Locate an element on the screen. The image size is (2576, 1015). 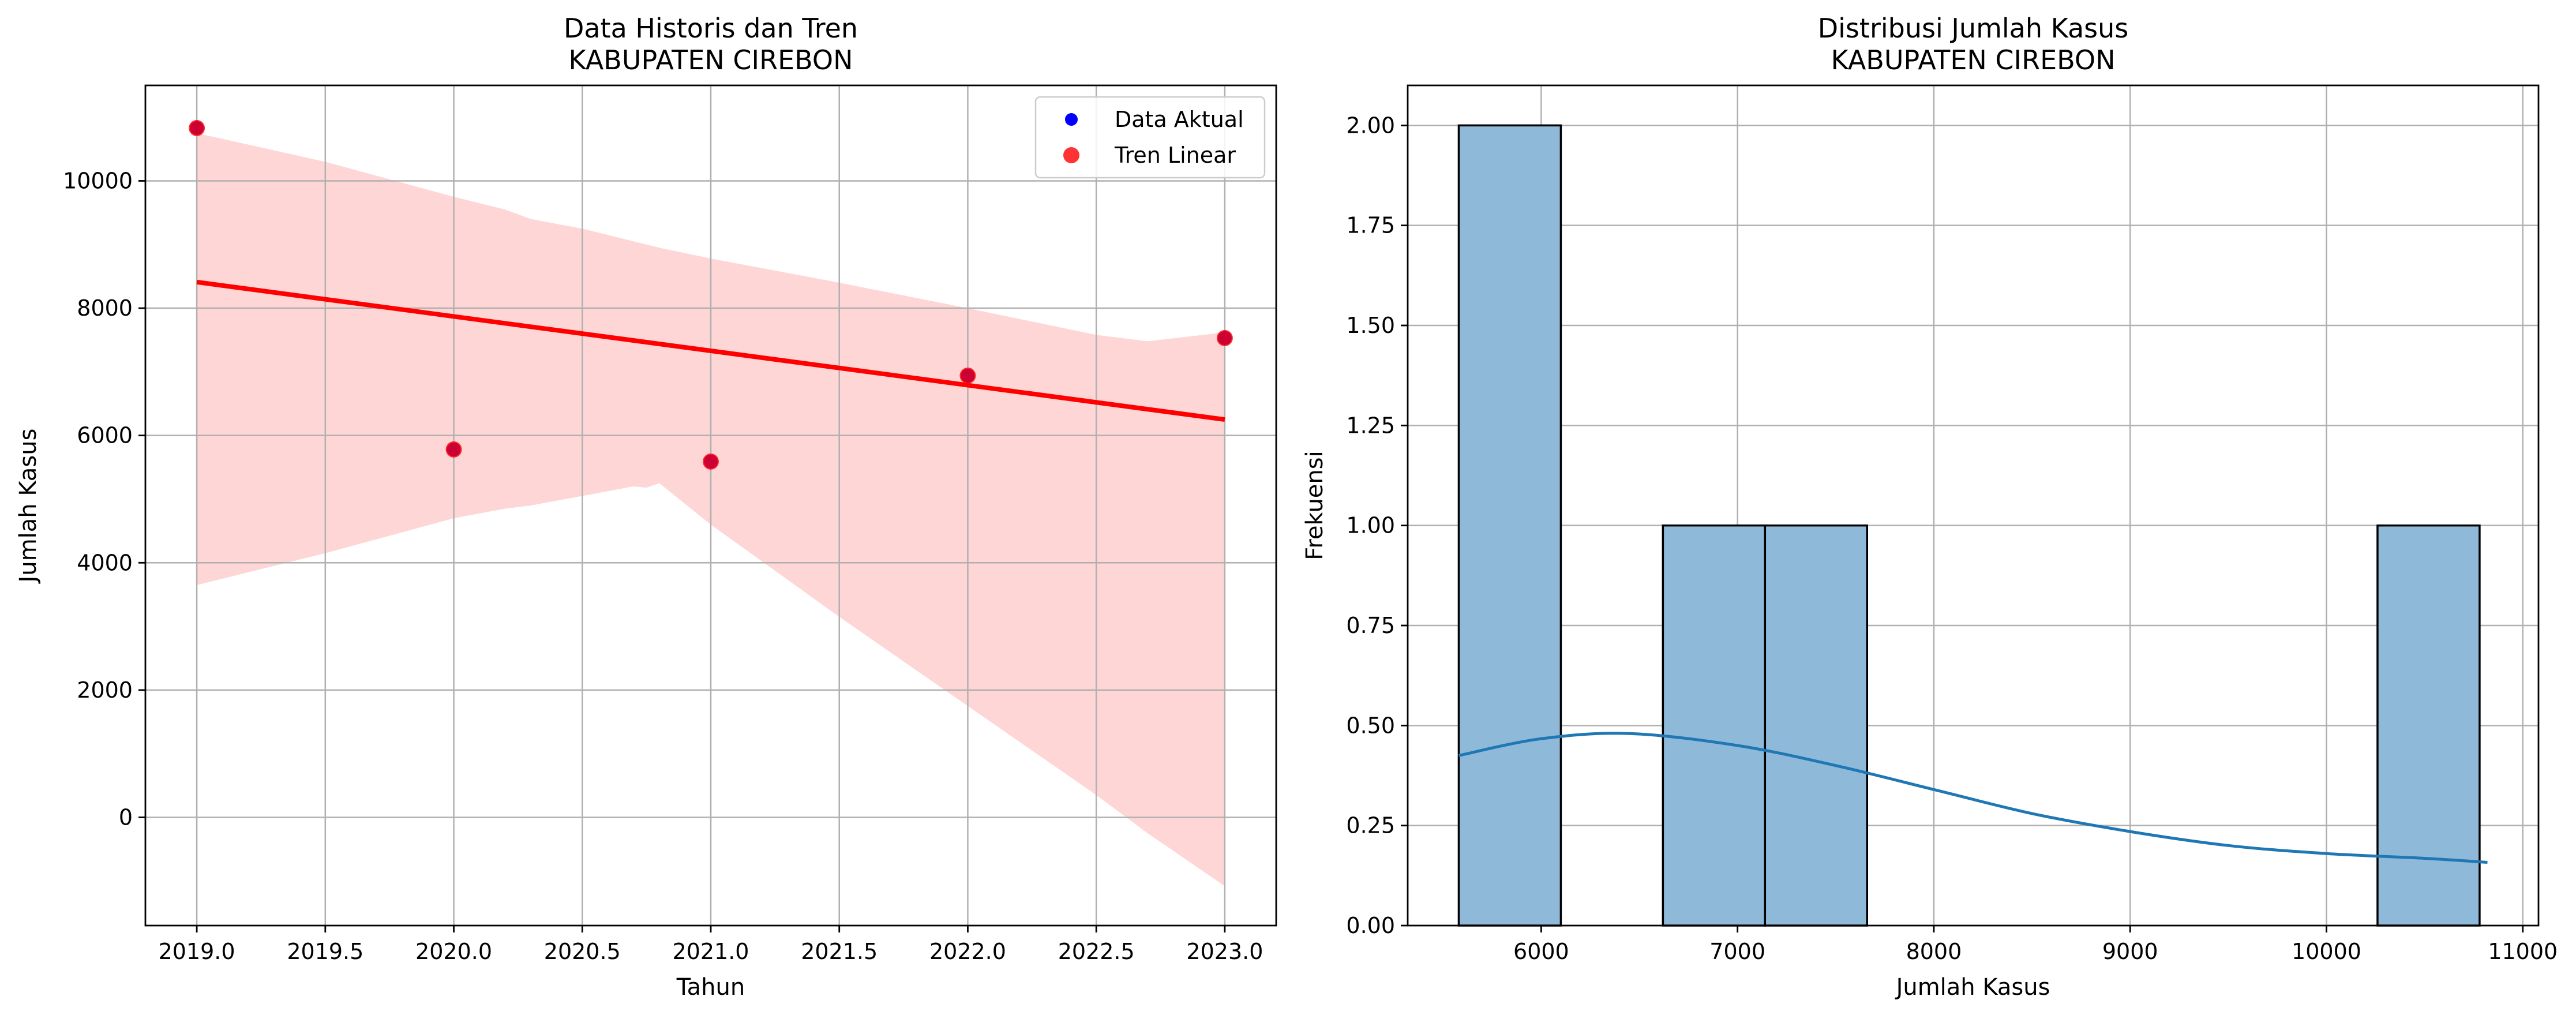
x-tick-label: 7000 is located at coordinates (1737, 951).